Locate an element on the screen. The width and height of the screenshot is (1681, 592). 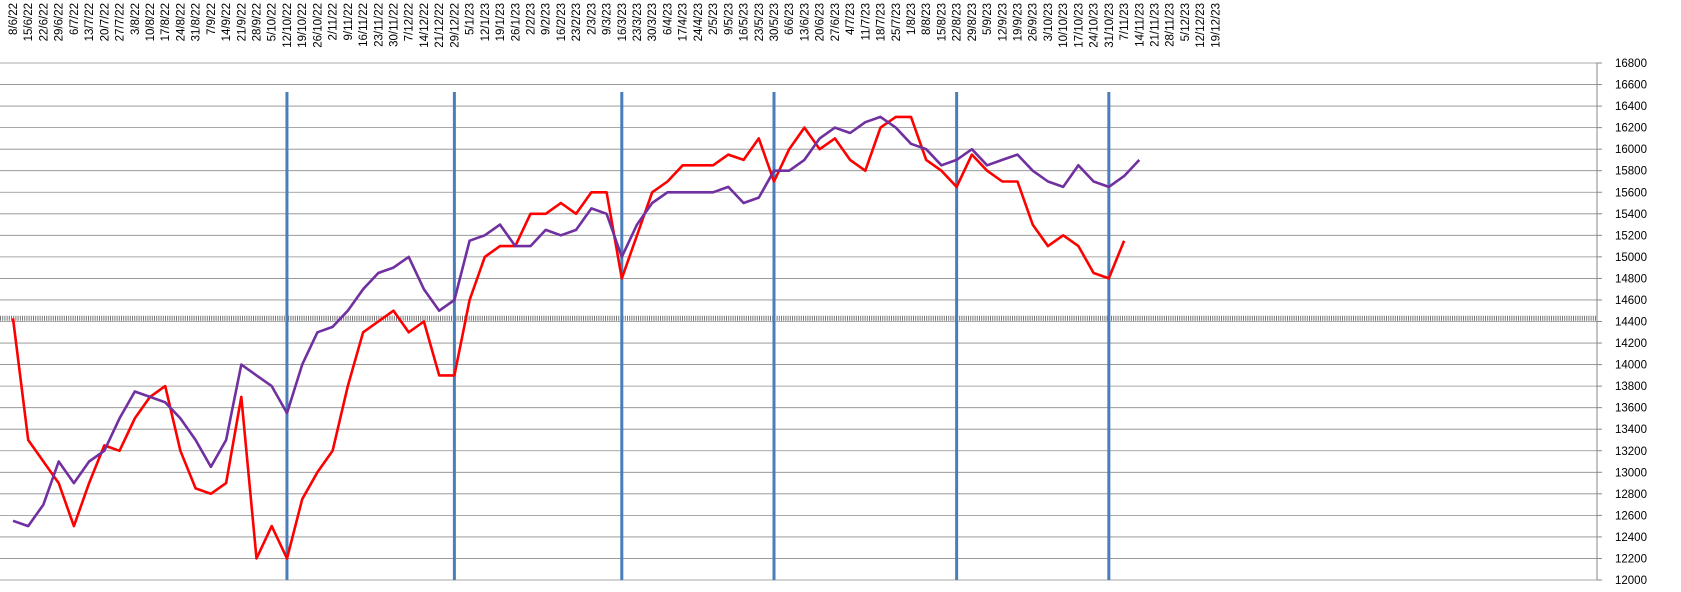
x-tick-label: 3/8/22 is located at coordinates (136, 19).